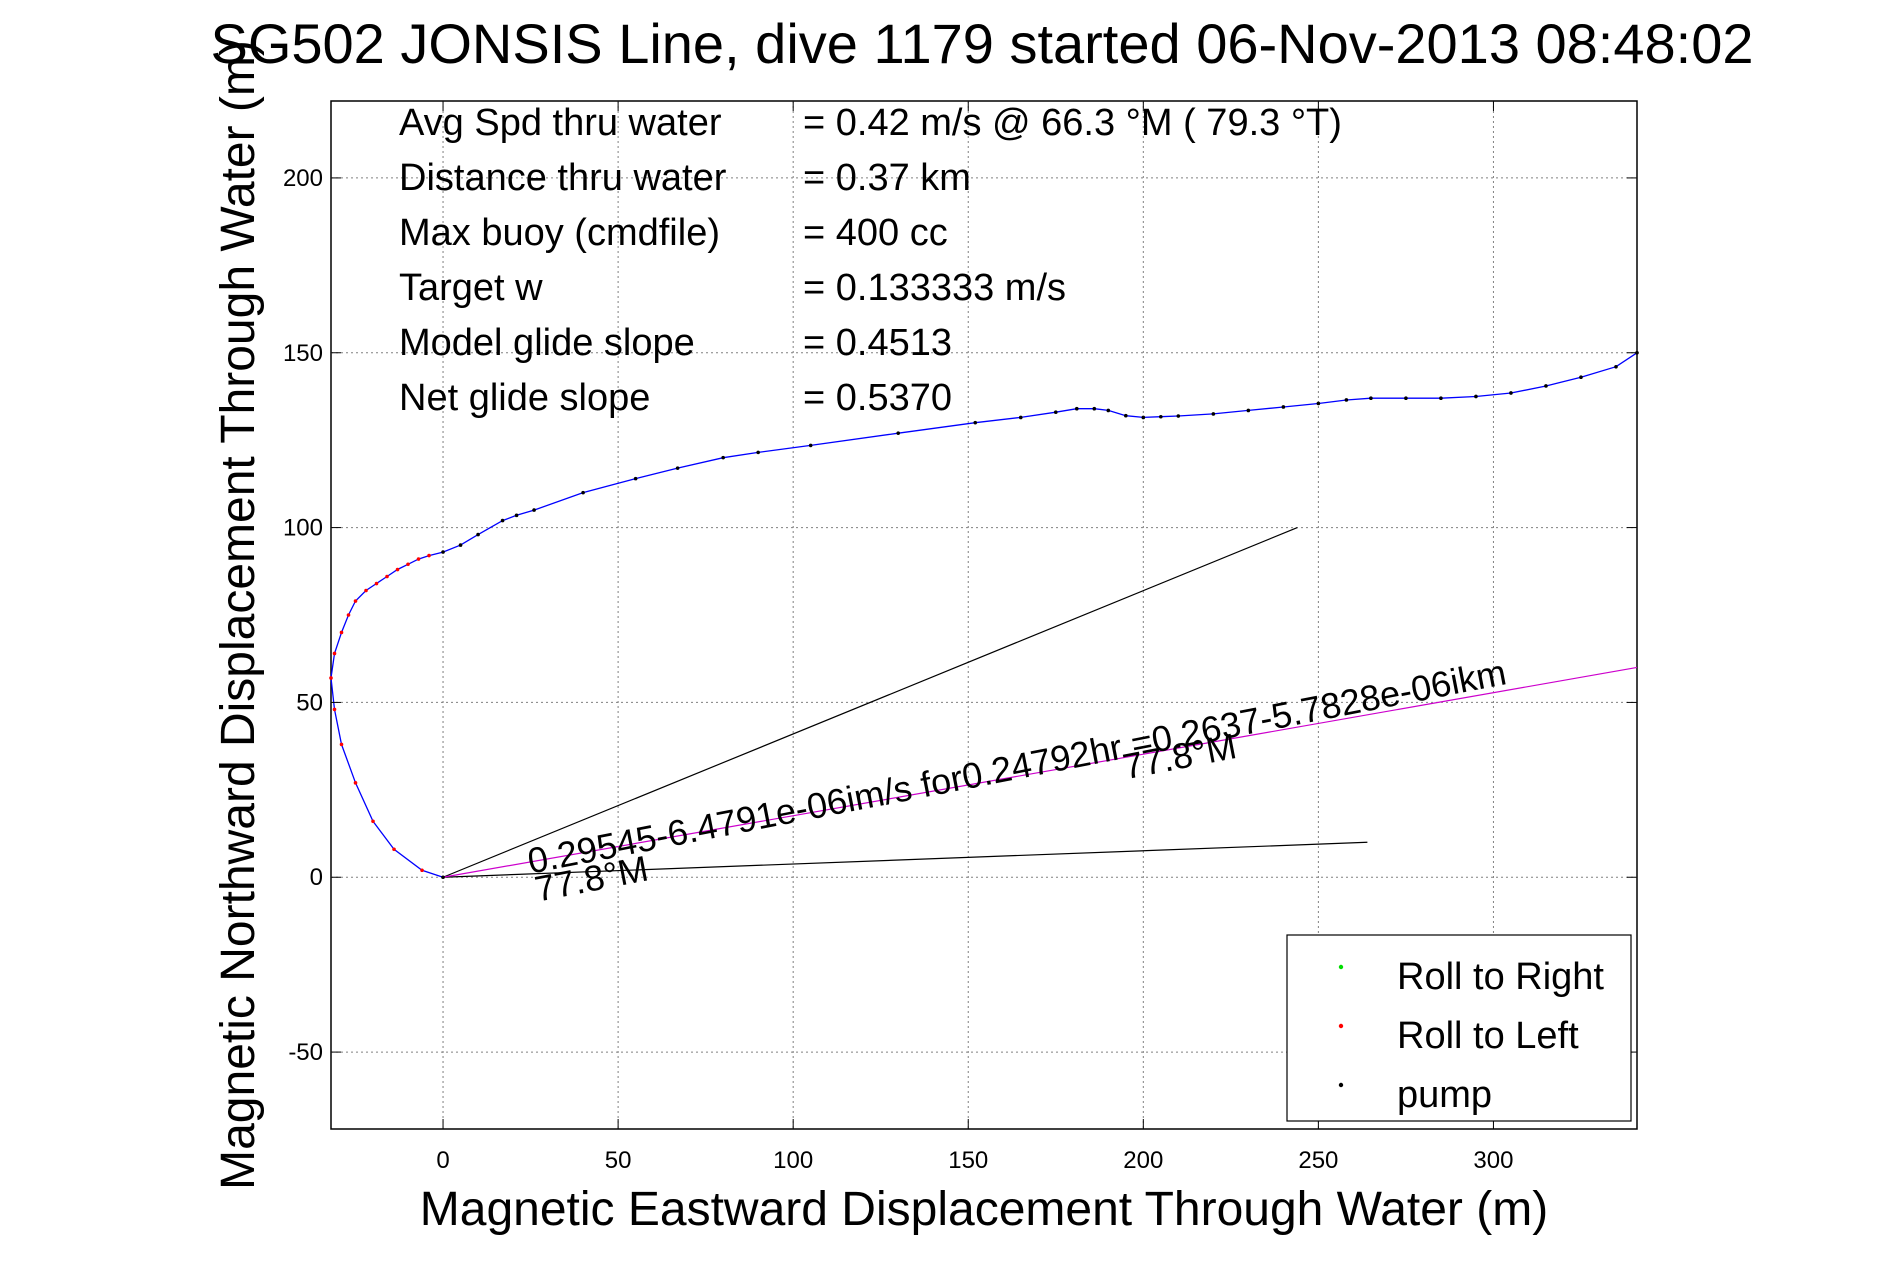 The height and width of the screenshot is (1262, 1891). What do you see at coordinates (877, 398) in the screenshot?
I see `stat-value: = 0.5370` at bounding box center [877, 398].